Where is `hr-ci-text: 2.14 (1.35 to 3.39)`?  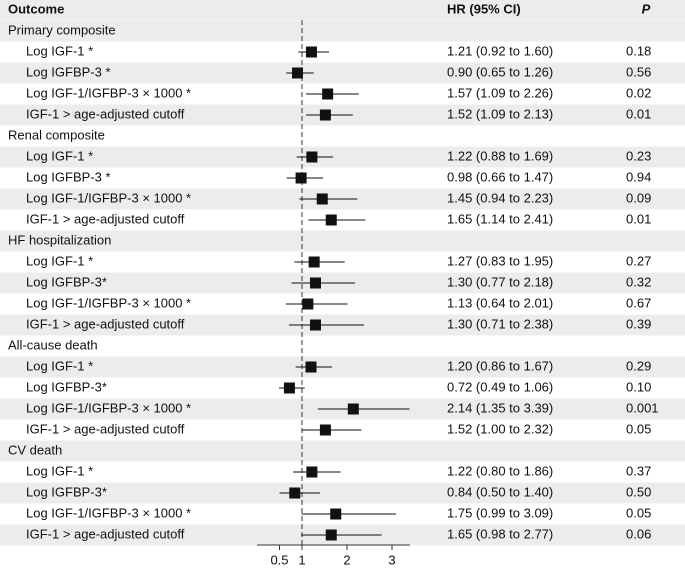 hr-ci-text: 2.14 (1.35 to 3.39) is located at coordinates (500, 407).